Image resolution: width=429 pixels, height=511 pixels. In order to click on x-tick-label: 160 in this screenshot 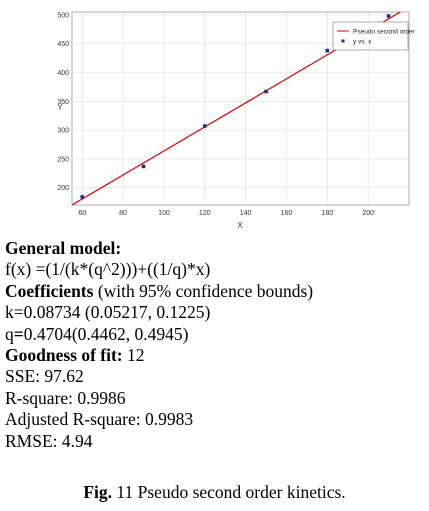, I will do `click(287, 213)`.